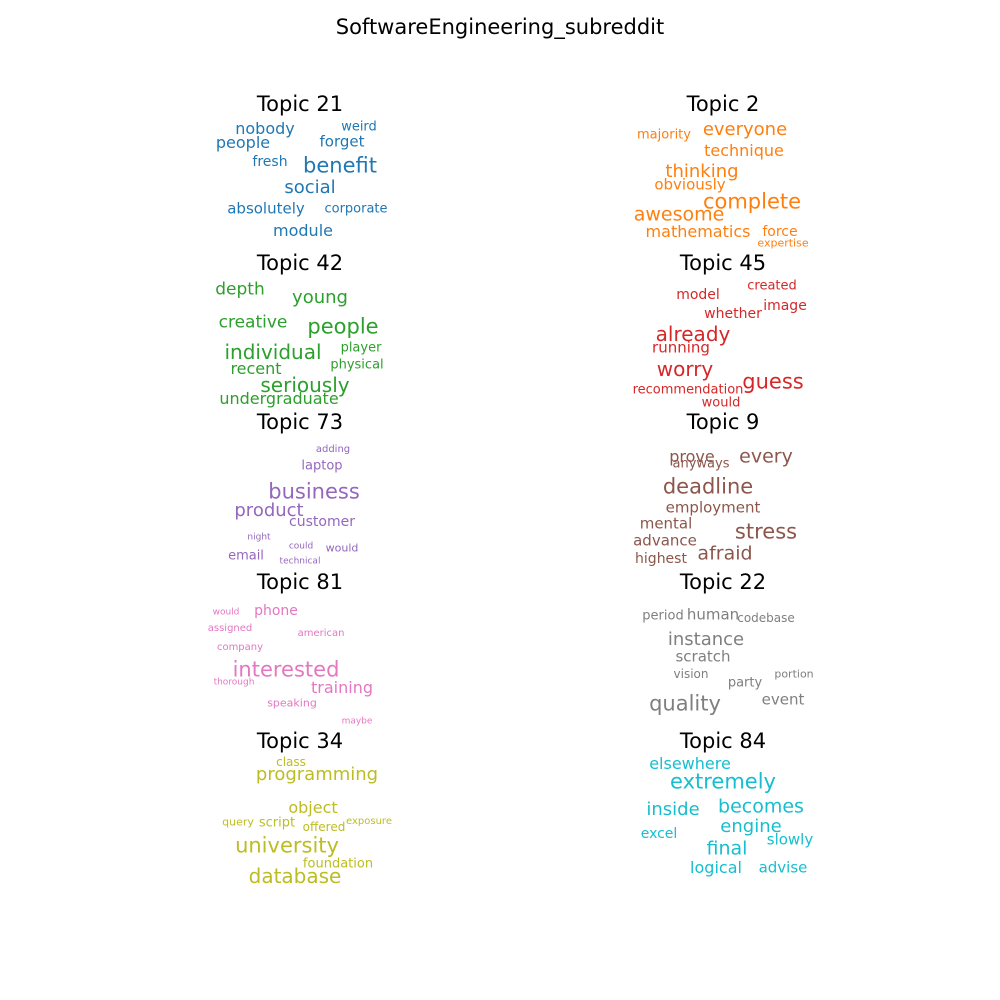 Image resolution: width=1000 pixels, height=1000 pixels. Describe the element at coordinates (270, 162) in the screenshot. I see `word-label: fresh` at that location.